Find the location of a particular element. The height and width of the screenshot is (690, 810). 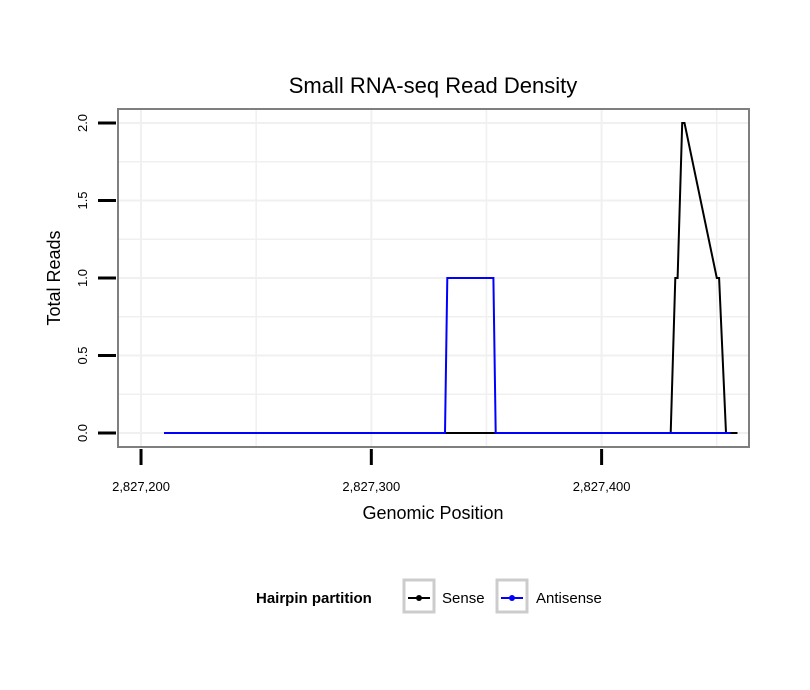

x-tick-label: 2,827,200 is located at coordinates (141, 486).